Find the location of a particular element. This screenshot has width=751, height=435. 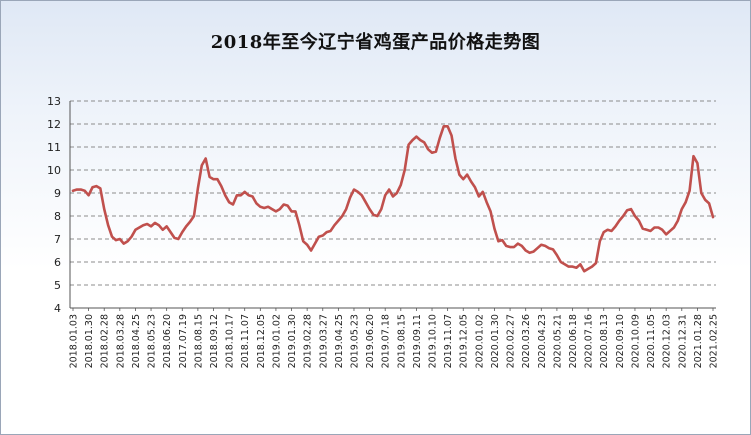

x-tick-label: 2019.05.23 is located at coordinates (354, 341).